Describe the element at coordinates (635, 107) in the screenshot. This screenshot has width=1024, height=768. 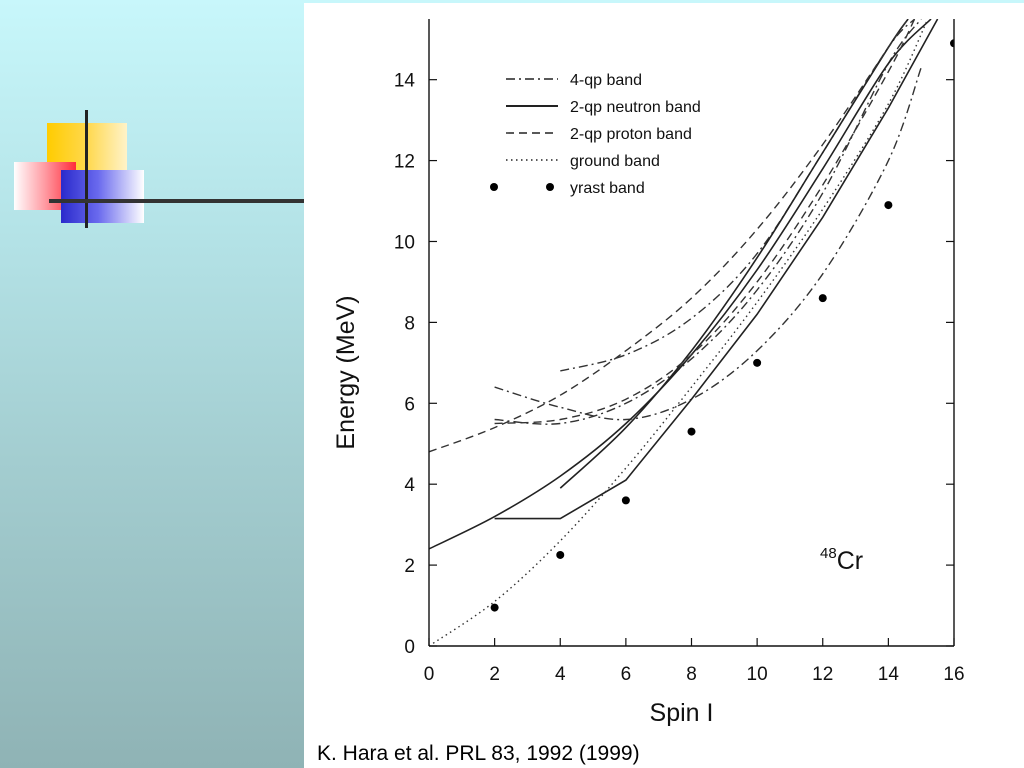
I see `legend-label-1: 2-qp neutron band` at that location.